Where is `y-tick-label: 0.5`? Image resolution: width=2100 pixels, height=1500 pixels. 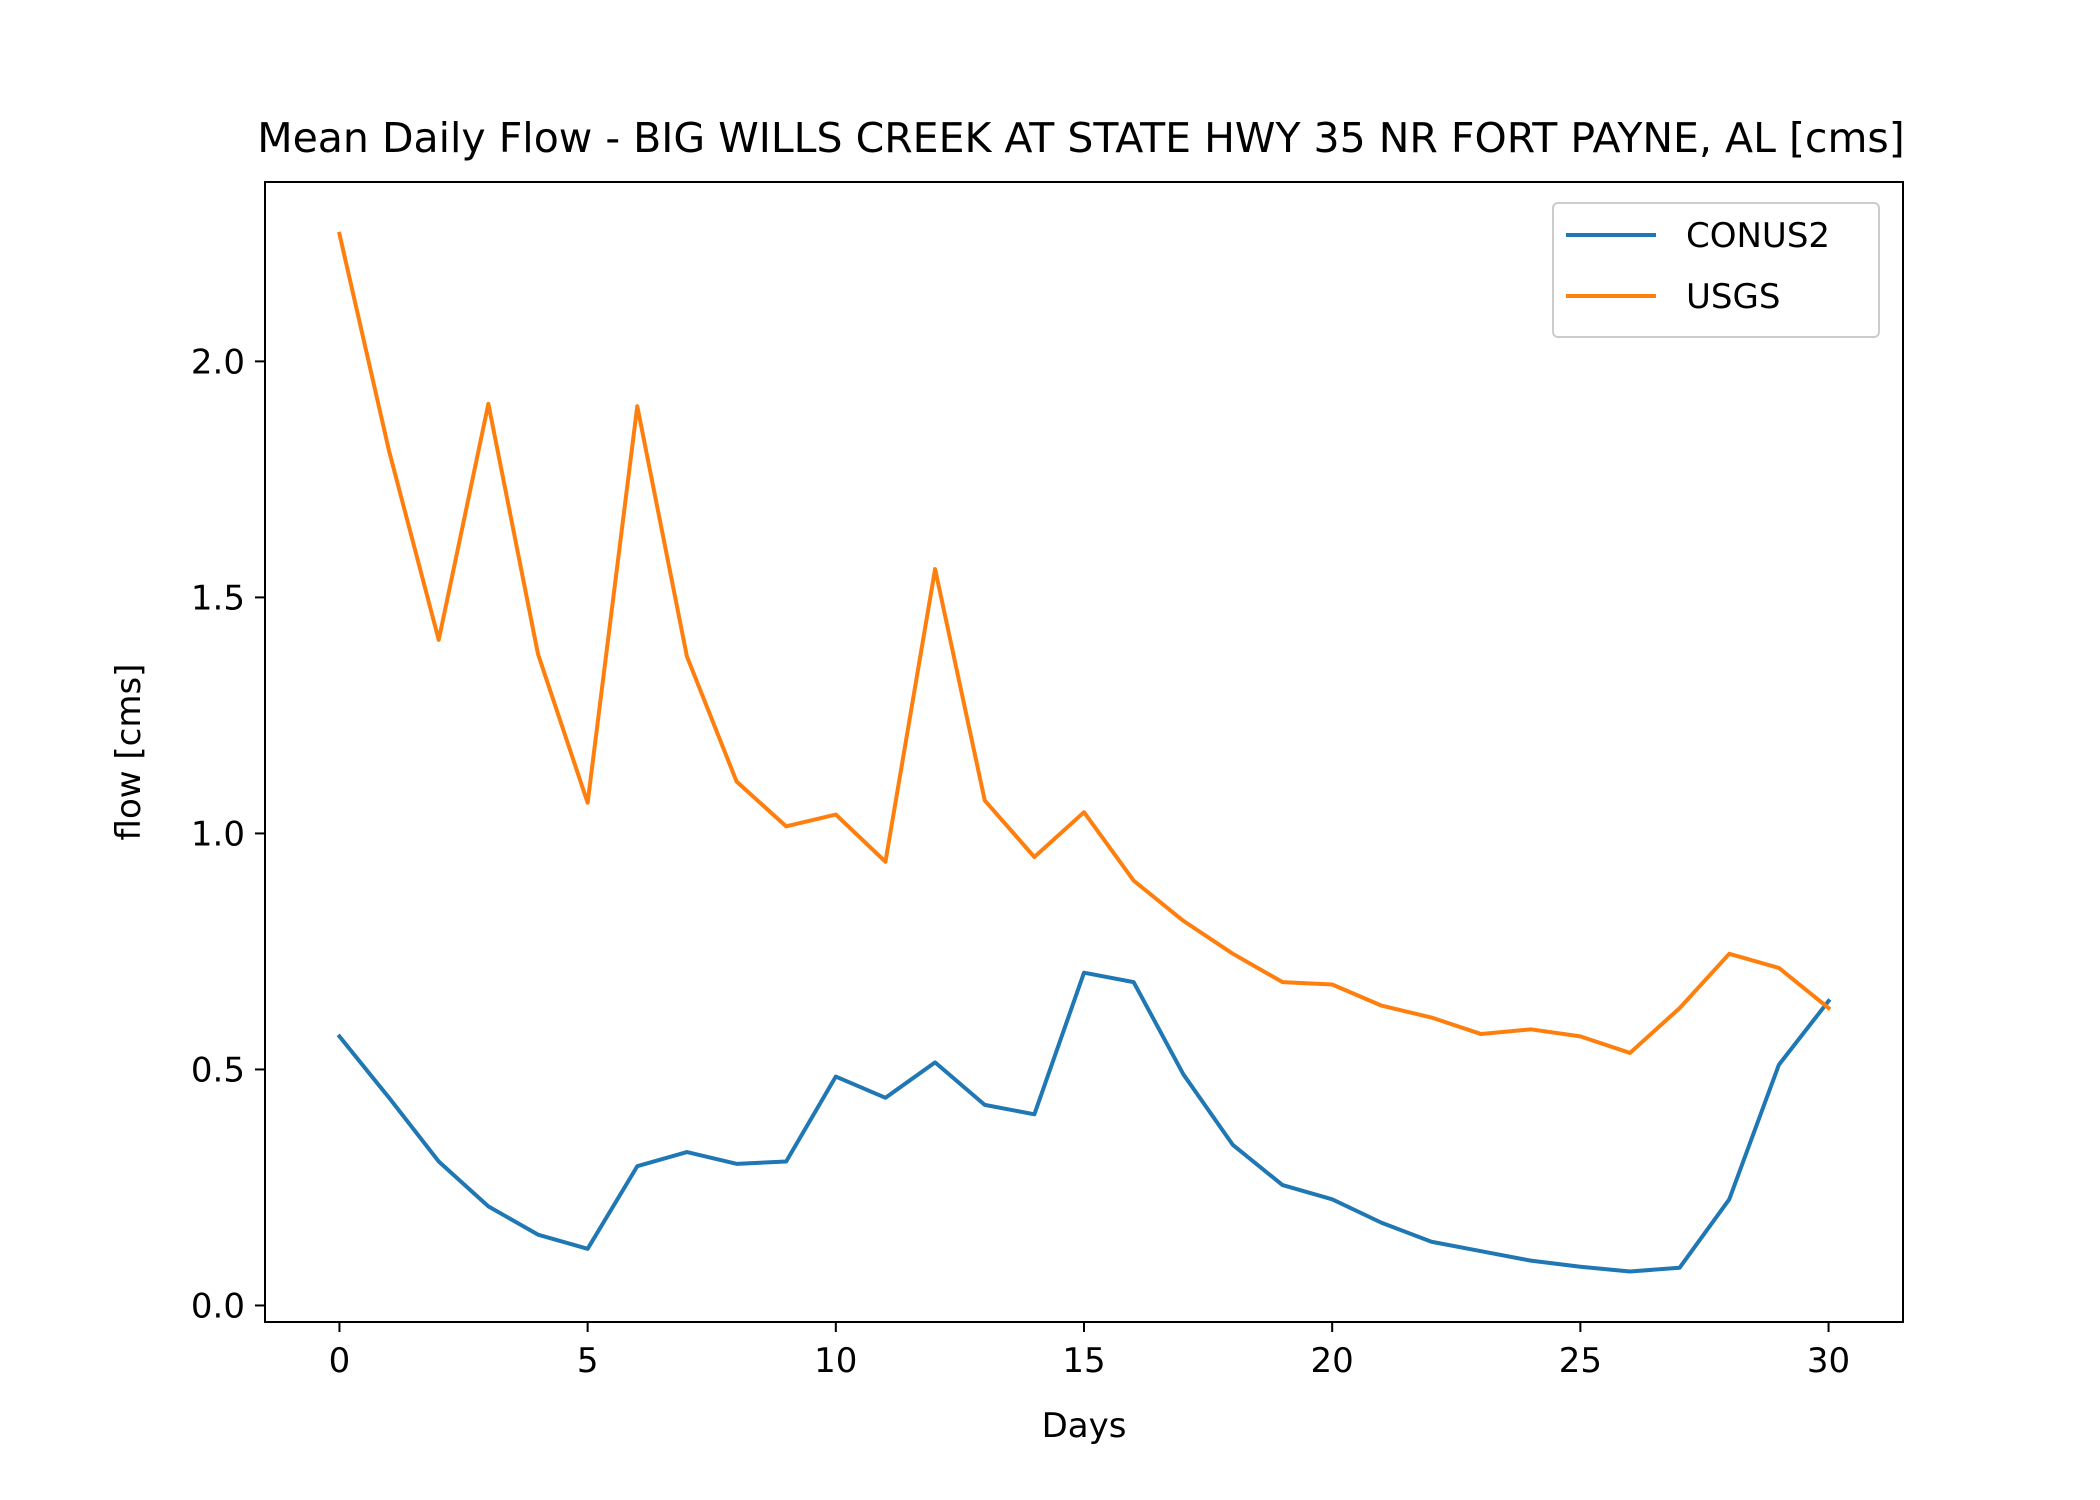 y-tick-label: 0.5 is located at coordinates (218, 1070).